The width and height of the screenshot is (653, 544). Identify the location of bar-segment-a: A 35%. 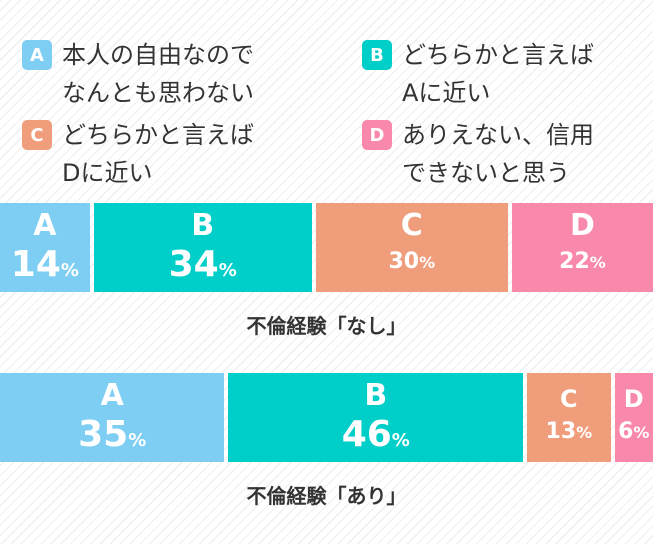
(112, 417).